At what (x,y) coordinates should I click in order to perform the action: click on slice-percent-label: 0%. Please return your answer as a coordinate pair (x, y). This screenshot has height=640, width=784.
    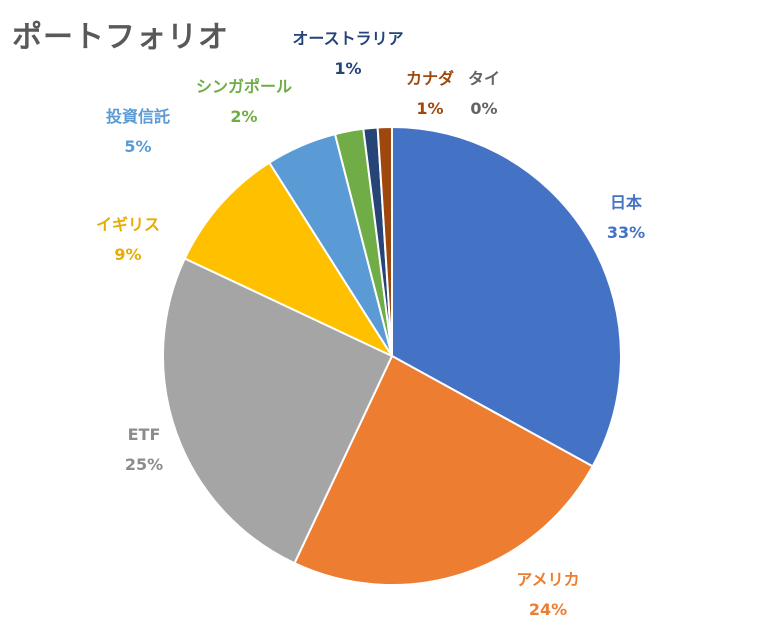
    Looking at the image, I should click on (483, 108).